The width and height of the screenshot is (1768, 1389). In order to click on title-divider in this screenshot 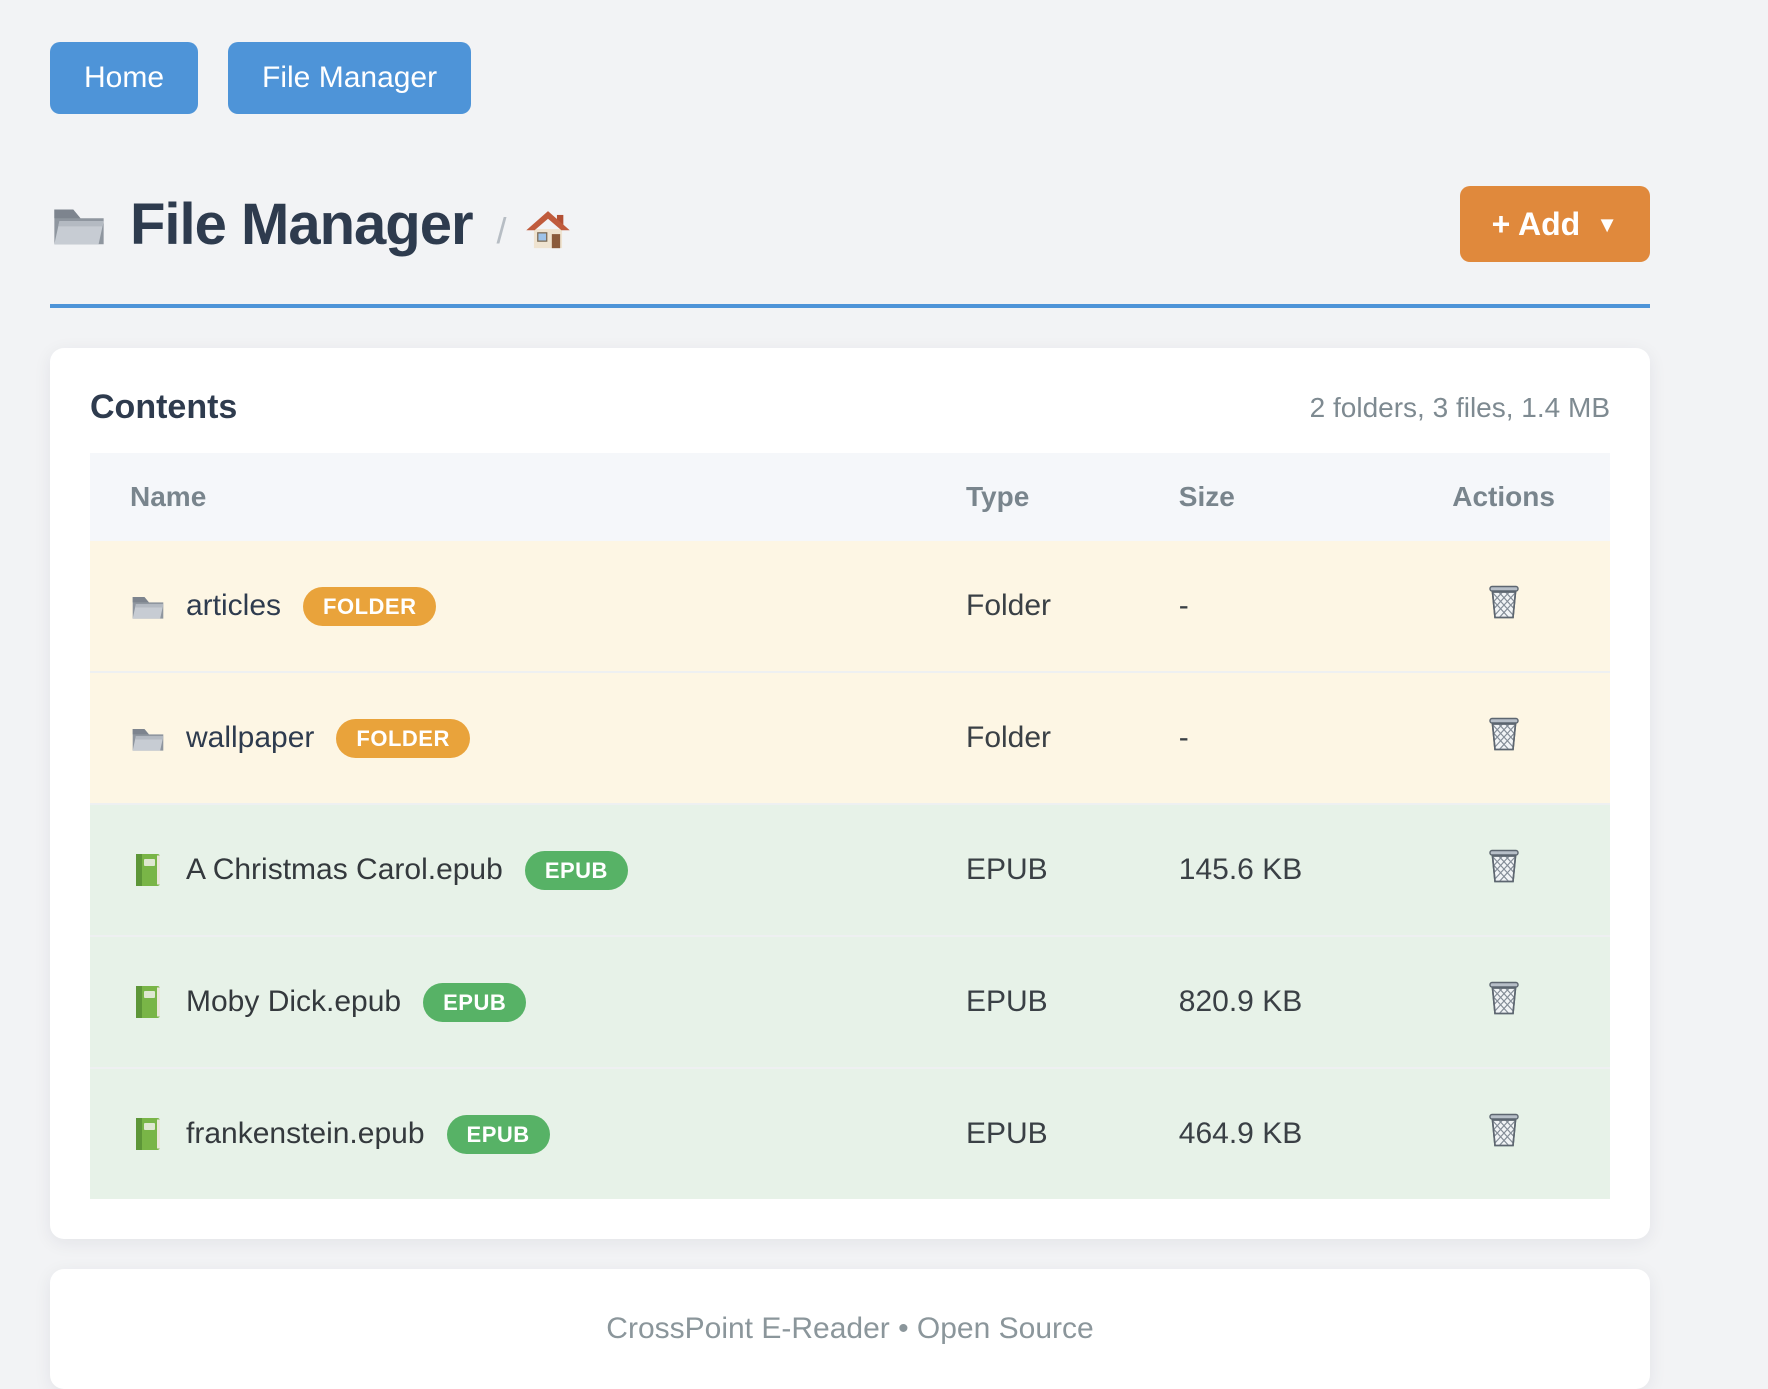, I will do `click(850, 306)`.